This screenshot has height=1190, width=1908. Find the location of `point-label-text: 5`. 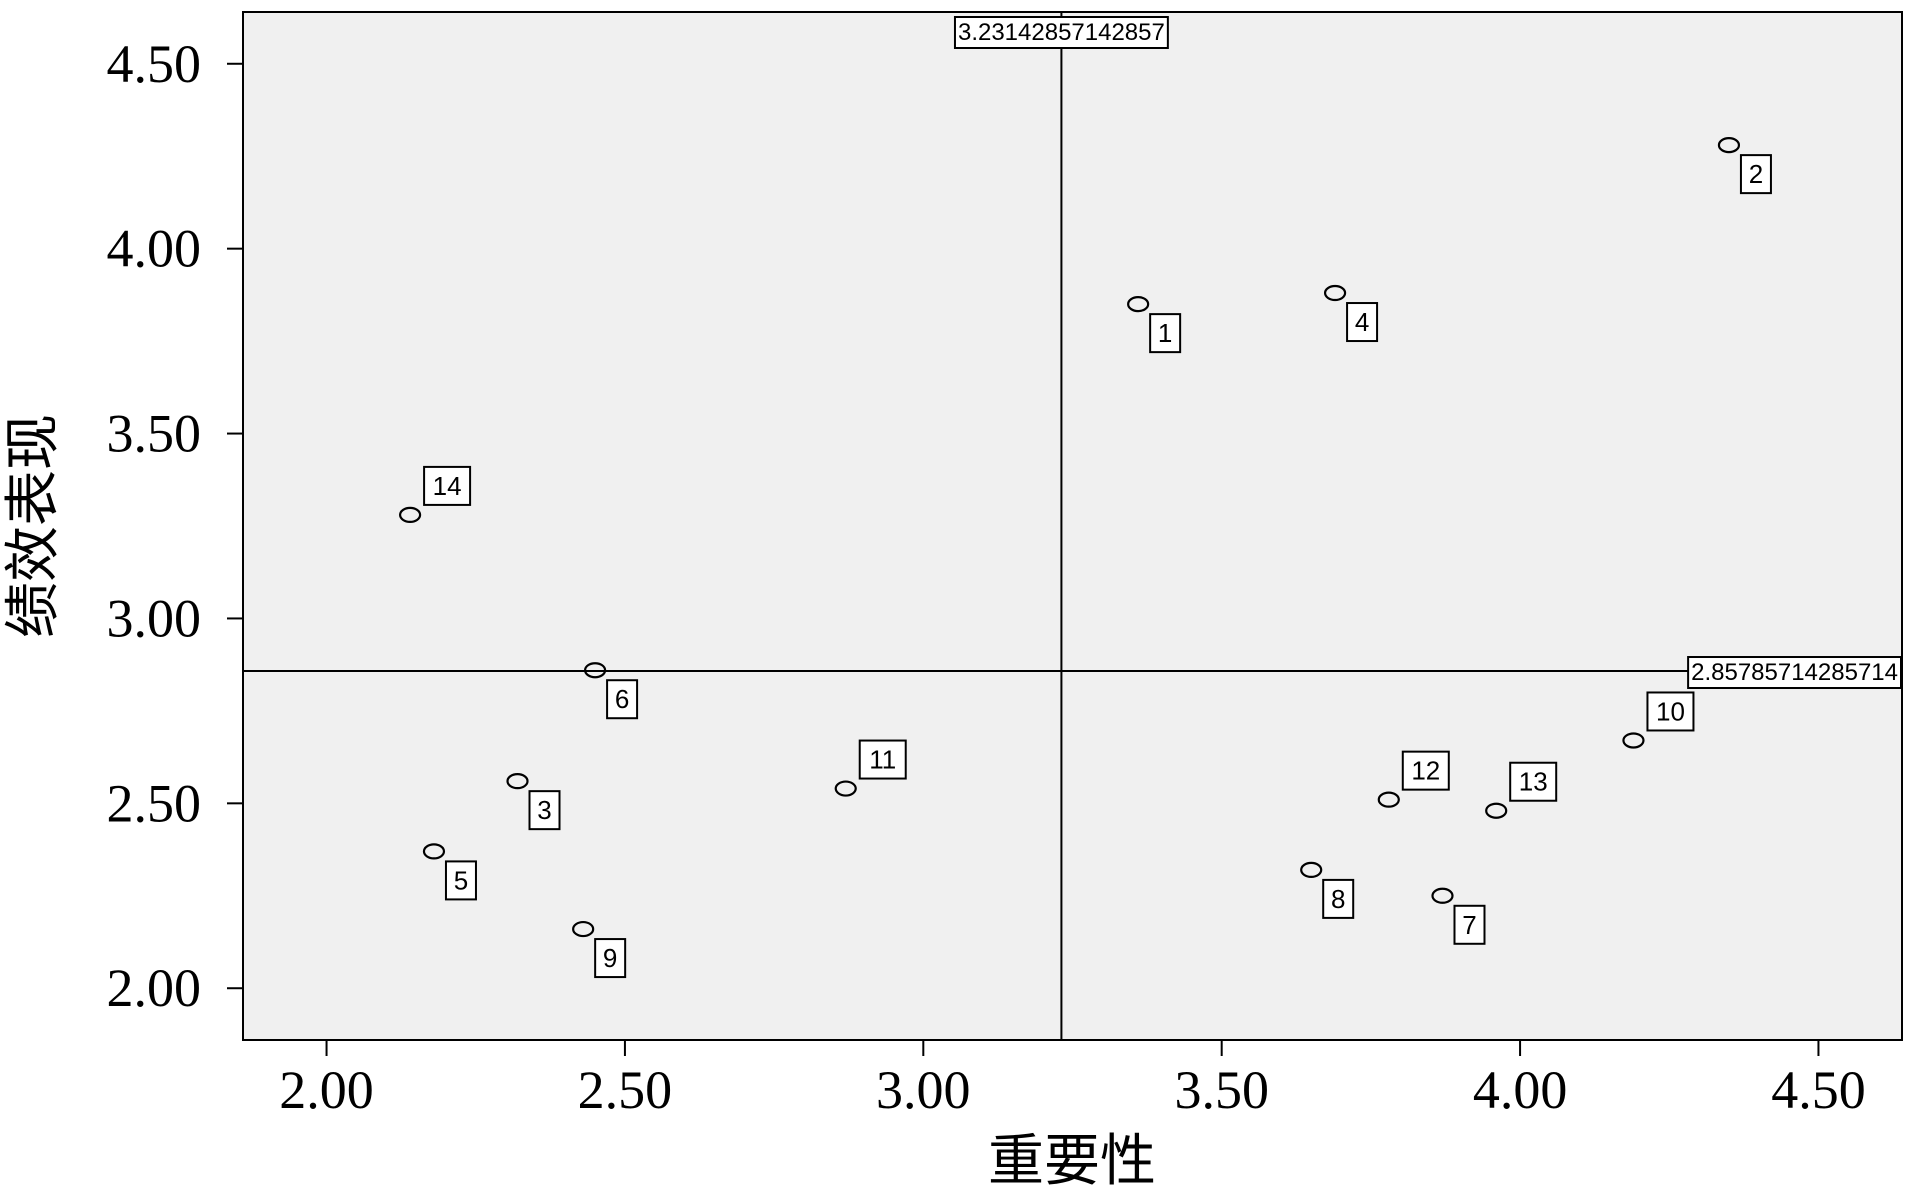

point-label-text: 5 is located at coordinates (461, 880).